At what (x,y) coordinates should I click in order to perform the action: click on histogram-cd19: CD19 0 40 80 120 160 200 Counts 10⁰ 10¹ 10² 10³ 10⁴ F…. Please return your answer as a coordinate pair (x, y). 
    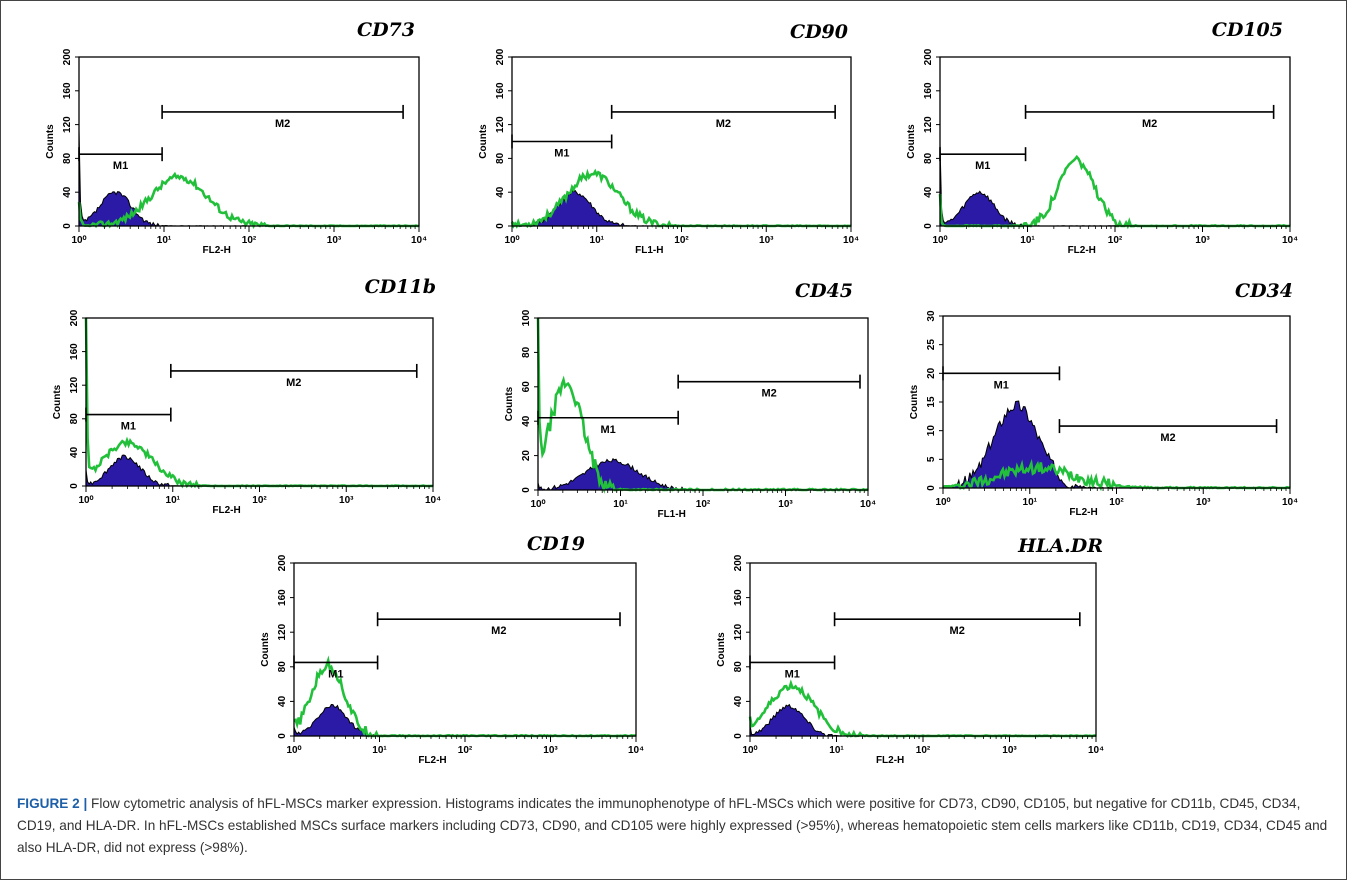
    Looking at the image, I should click on (452, 649).